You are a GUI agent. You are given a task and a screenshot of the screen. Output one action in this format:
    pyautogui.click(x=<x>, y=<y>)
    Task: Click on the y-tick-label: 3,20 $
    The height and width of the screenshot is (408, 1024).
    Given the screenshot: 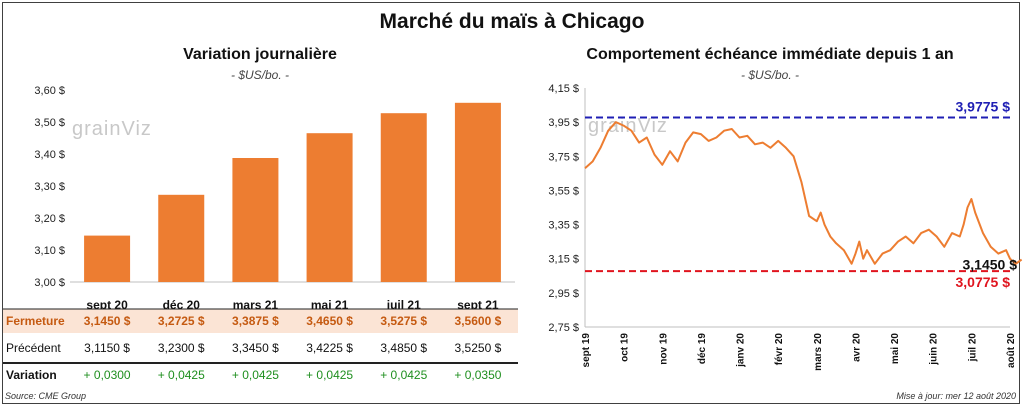 What is the action you would take?
    pyautogui.click(x=49, y=219)
    